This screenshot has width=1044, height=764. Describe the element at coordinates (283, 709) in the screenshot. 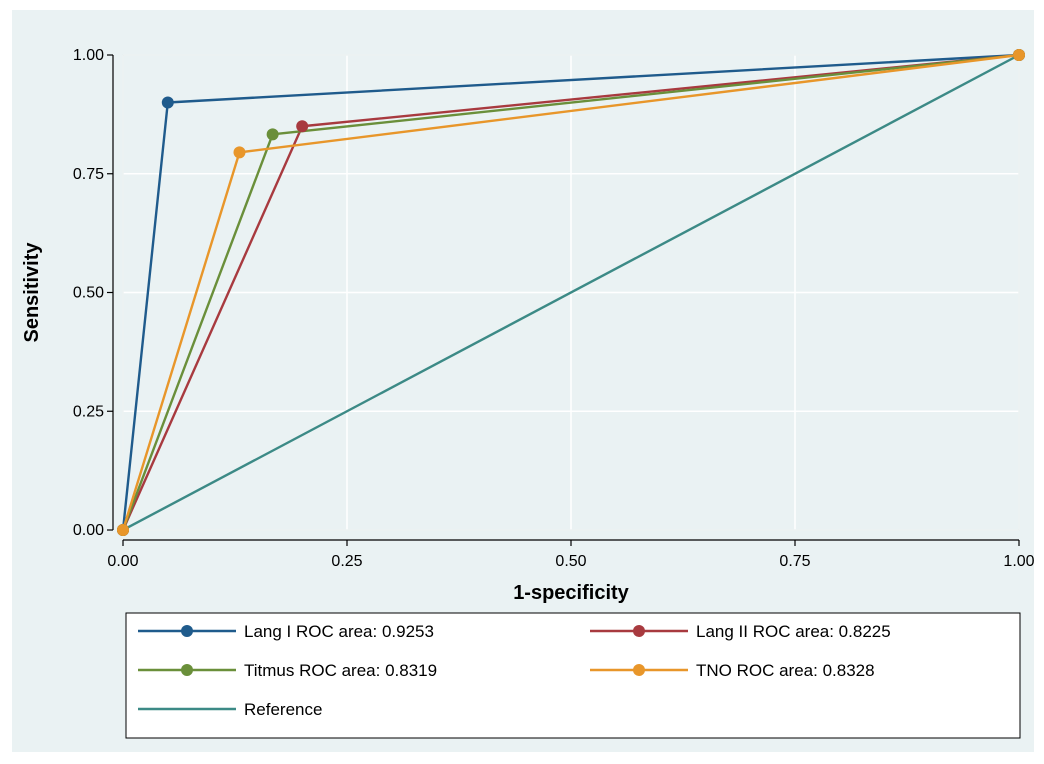

I see `legend-label: Reference` at that location.